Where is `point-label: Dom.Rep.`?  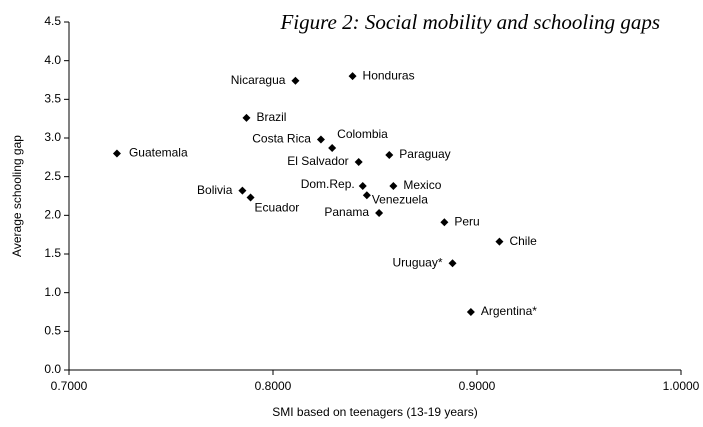
point-label: Dom.Rep. is located at coordinates (328, 184).